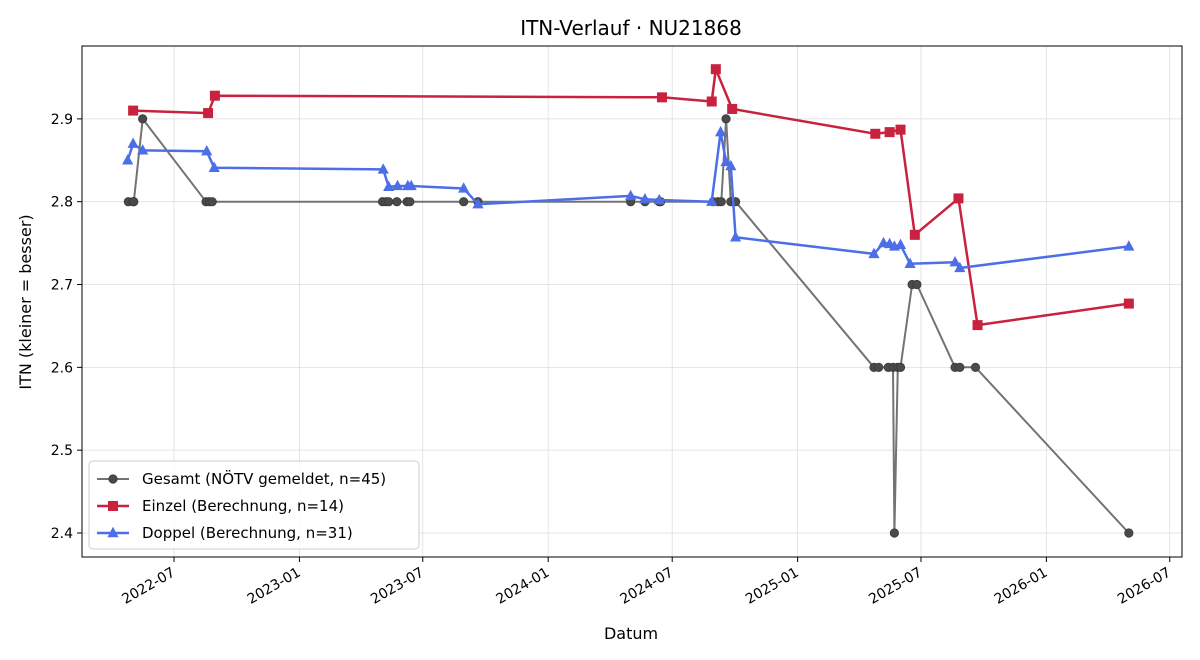 Image resolution: width=1200 pixels, height=660 pixels. I want to click on chart-title: ITN-Verlauf · NU21868, so click(631, 28).